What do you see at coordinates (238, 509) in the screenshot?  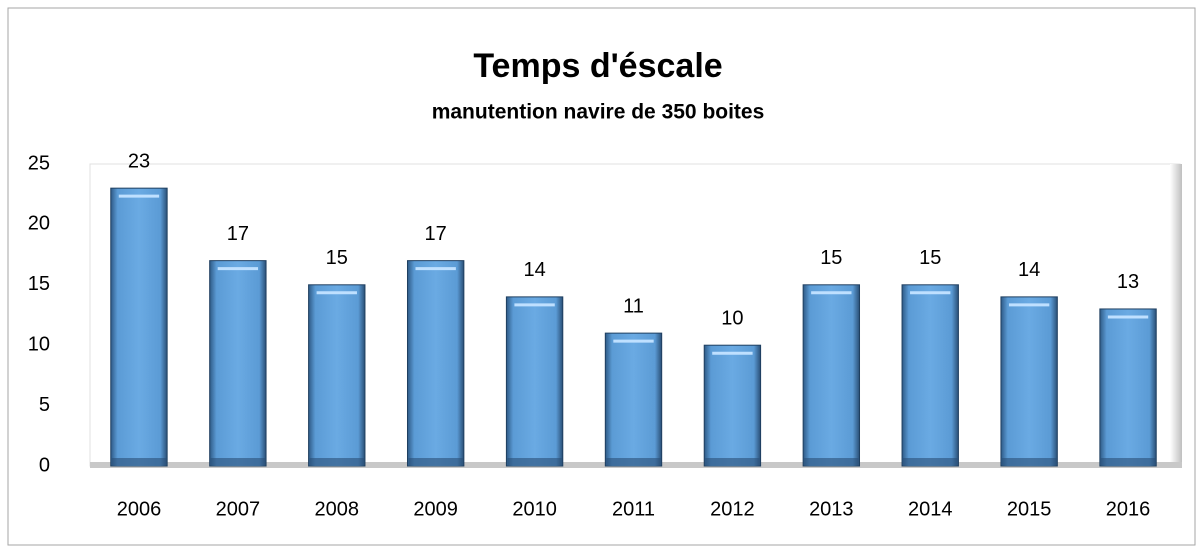 I see `x-tick-label: 2007` at bounding box center [238, 509].